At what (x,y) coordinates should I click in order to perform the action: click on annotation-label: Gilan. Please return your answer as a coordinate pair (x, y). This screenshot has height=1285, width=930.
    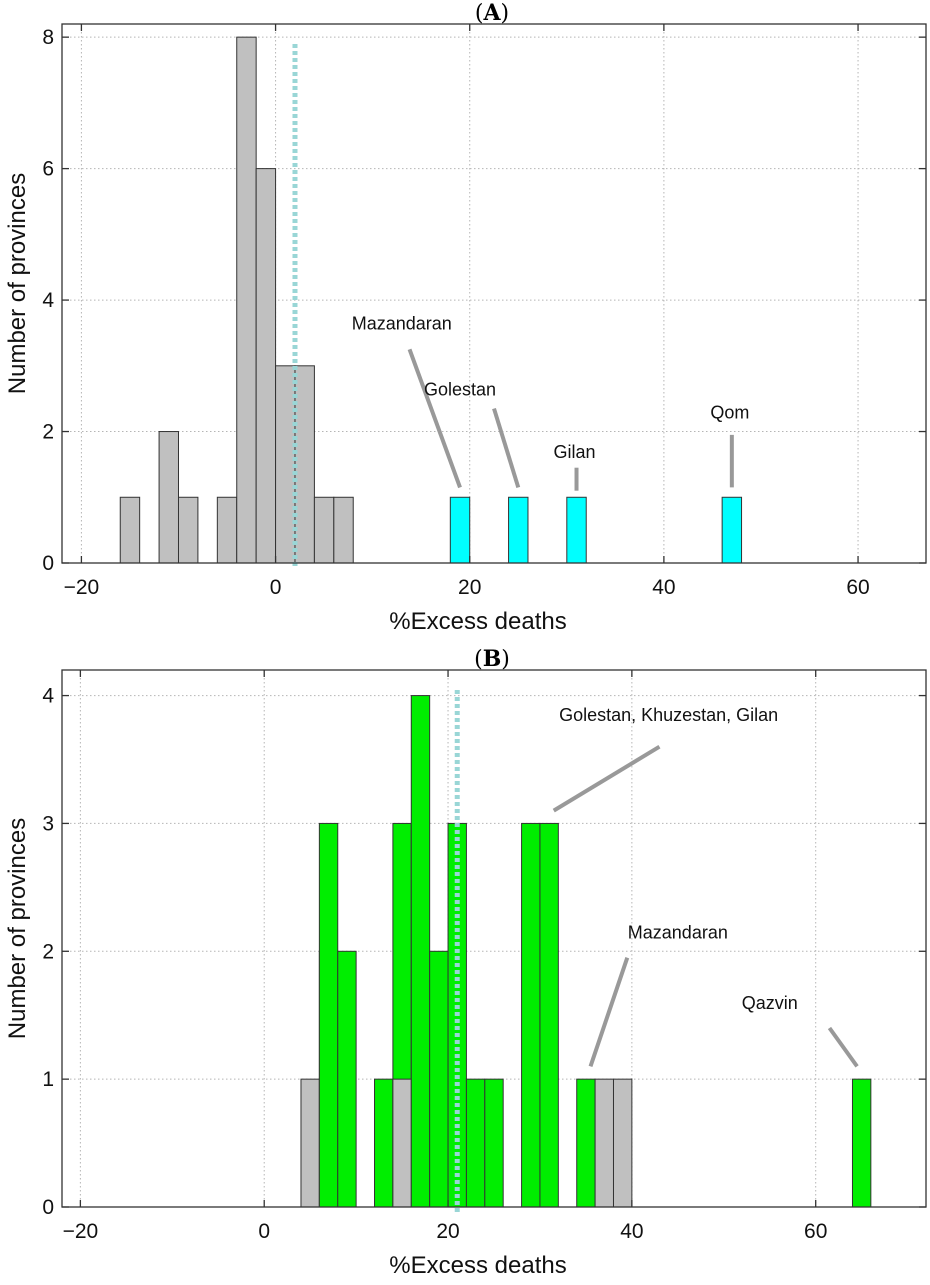
    Looking at the image, I should click on (575, 452).